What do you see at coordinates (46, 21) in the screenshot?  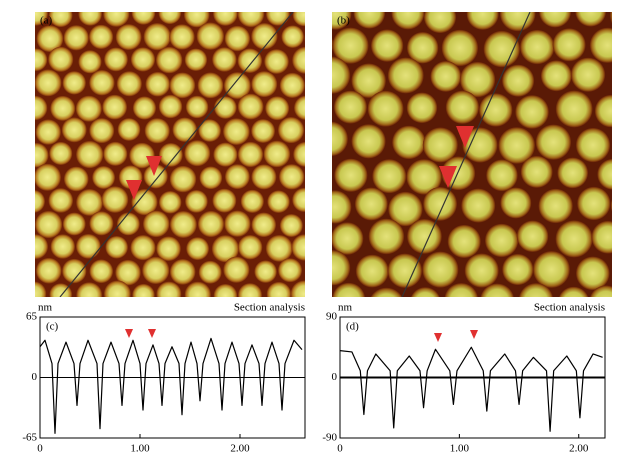 I see `panel-label: (a)` at bounding box center [46, 21].